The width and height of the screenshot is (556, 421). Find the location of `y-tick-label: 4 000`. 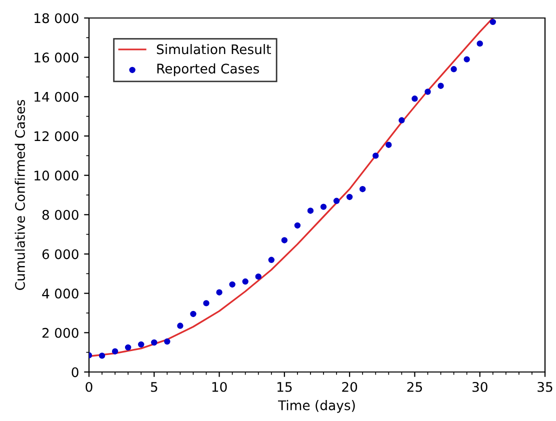

y-tick-label: 4 000 is located at coordinates (60, 293).